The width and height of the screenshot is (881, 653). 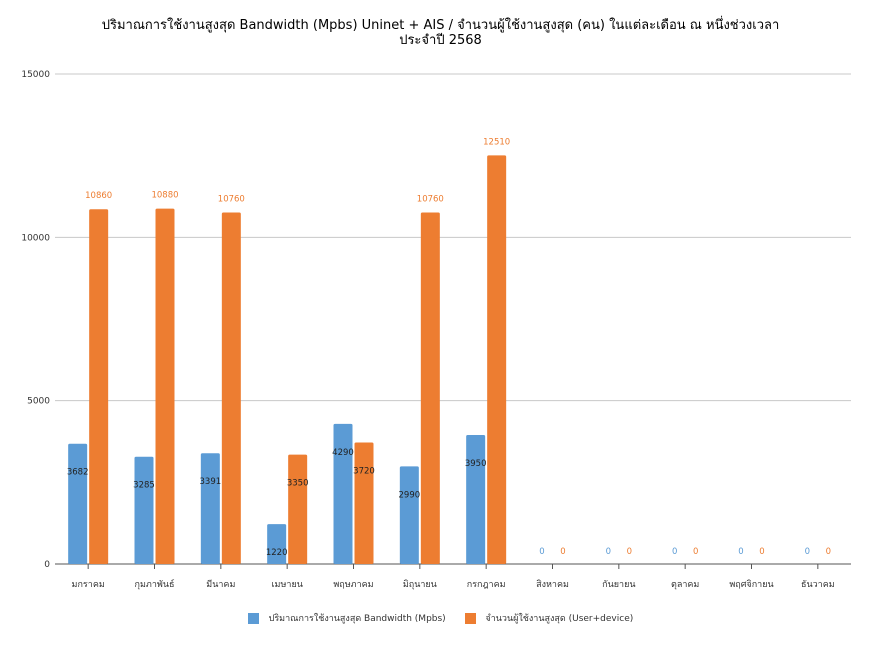 I want to click on data-label-bandwidth: 3285, so click(x=144, y=486).